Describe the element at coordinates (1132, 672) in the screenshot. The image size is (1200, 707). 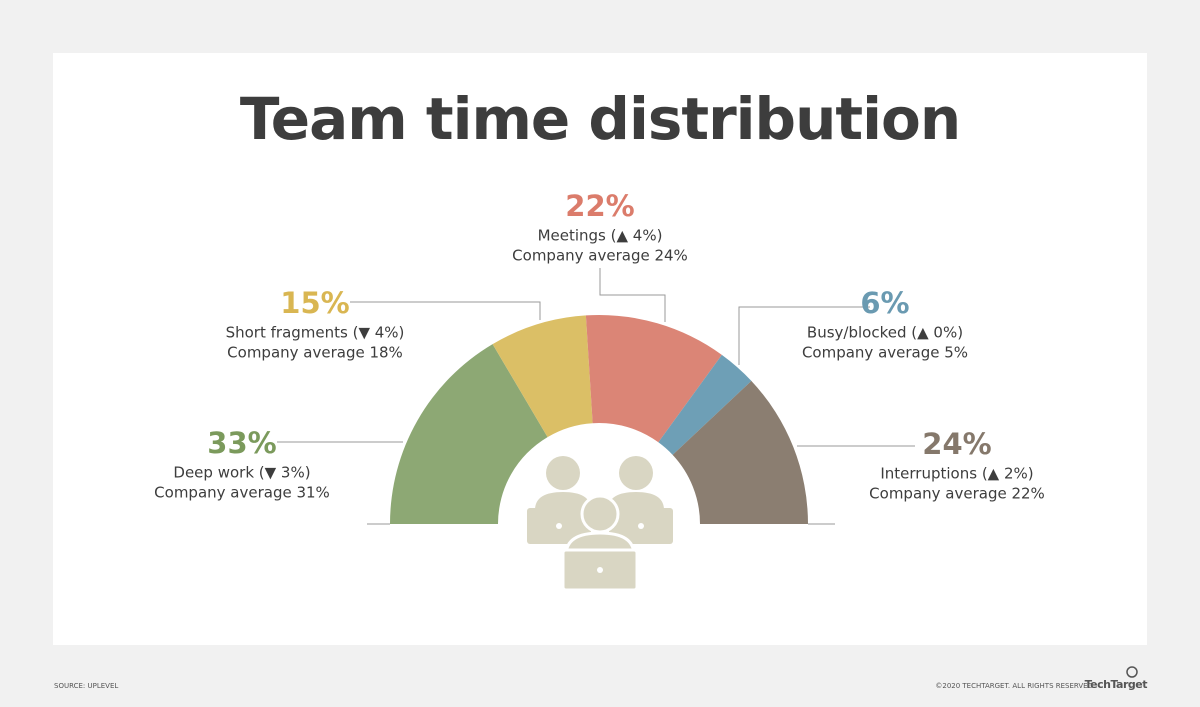
I see `logo-mark` at that location.